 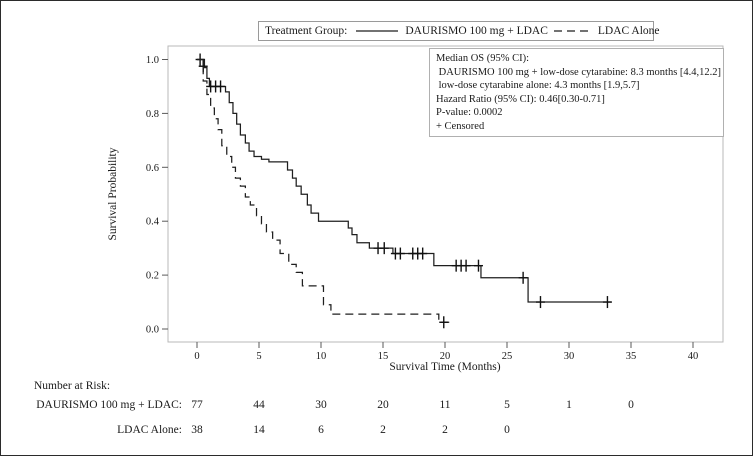 What do you see at coordinates (113, 194) in the screenshot?
I see `y-axis-title: Survival Probability` at bounding box center [113, 194].